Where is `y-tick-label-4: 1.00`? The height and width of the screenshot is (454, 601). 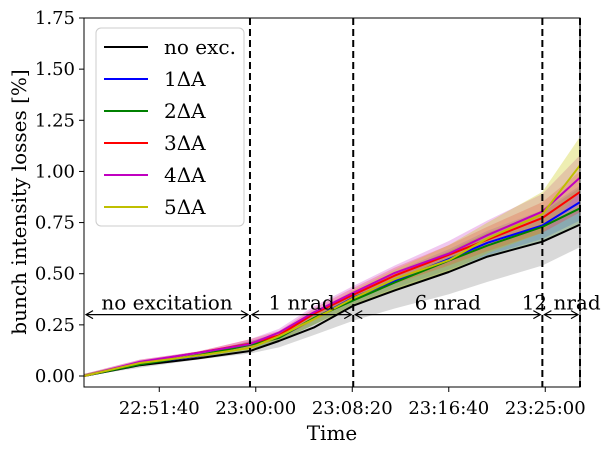
y-tick-label-4: 1.00 is located at coordinates (55, 171).